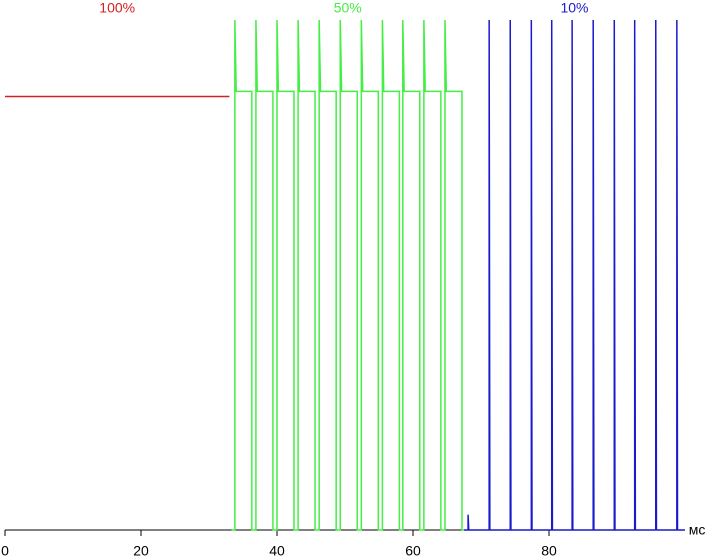 This screenshot has height=559, width=707. What do you see at coordinates (277, 551) in the screenshot?
I see `x-tick-label: 40` at bounding box center [277, 551].